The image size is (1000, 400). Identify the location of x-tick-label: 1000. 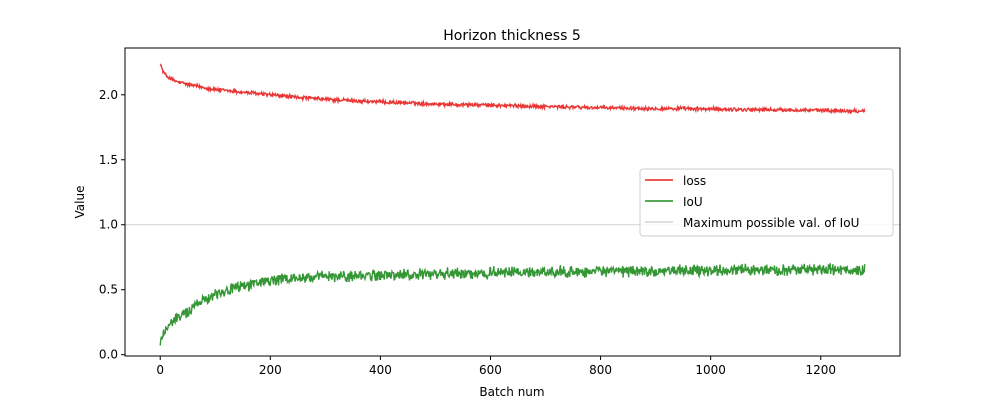
(710, 370).